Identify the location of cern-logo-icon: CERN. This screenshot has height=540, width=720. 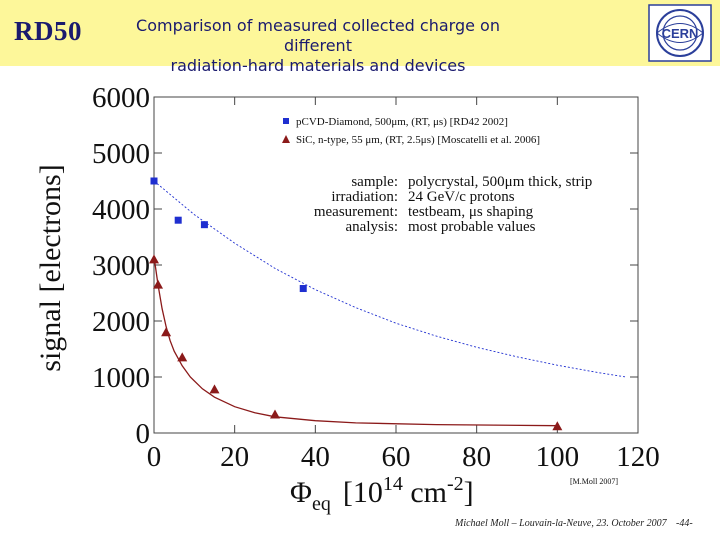
(680, 33).